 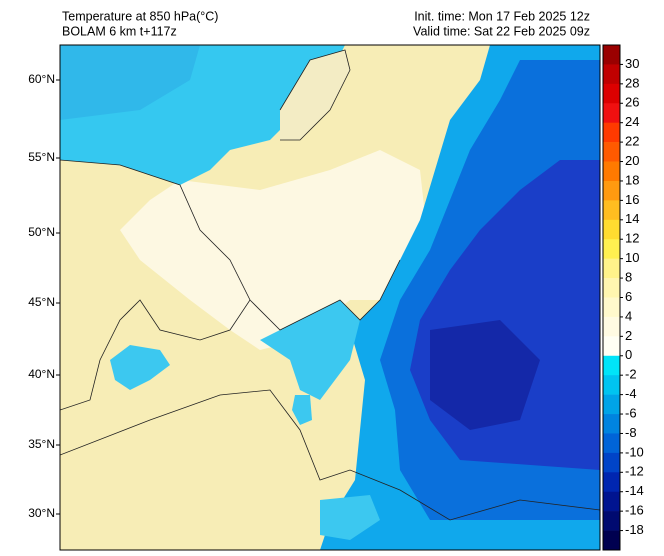 What do you see at coordinates (41, 444) in the screenshot?
I see `latitude-label: 35°N` at bounding box center [41, 444].